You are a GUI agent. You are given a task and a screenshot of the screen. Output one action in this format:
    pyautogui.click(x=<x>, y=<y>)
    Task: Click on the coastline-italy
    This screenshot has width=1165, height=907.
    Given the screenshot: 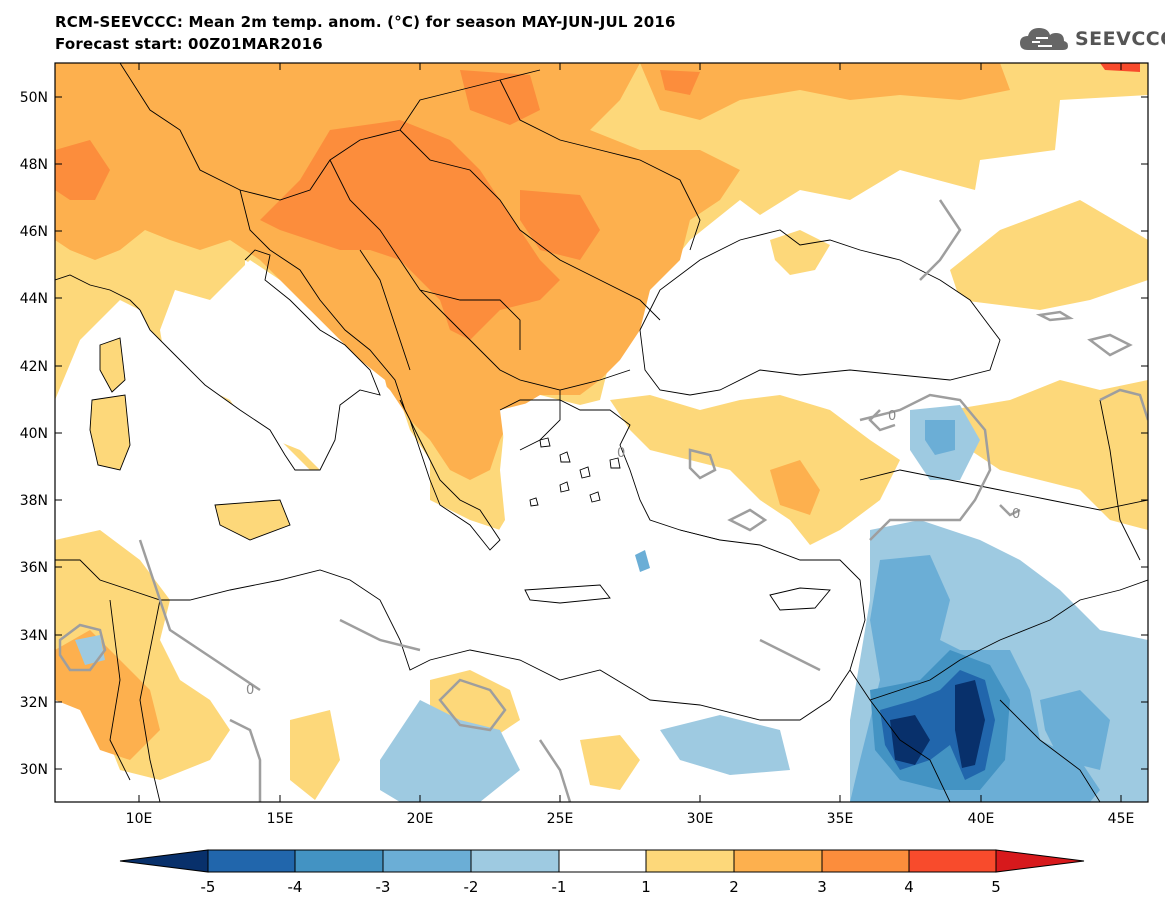 What is the action you would take?
    pyautogui.click(x=260, y=360)
    